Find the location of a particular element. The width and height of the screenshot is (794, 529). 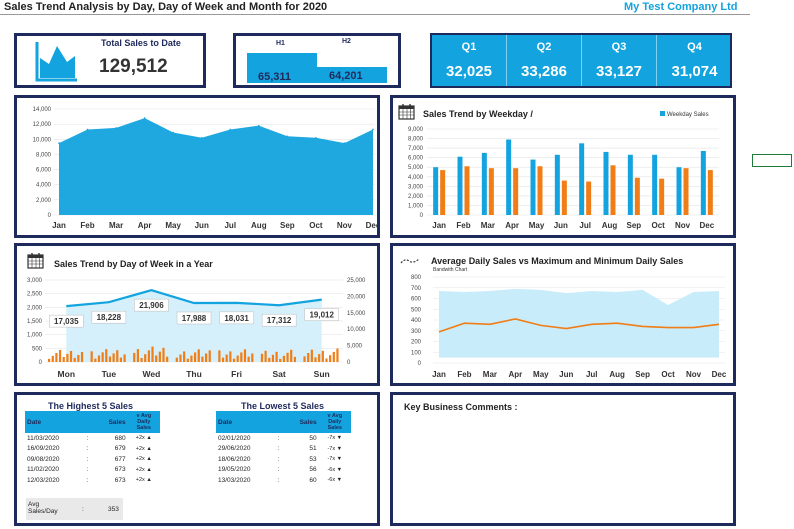

lowest-title: The Lowest 5 Sales is located at coordinates (283, 406).